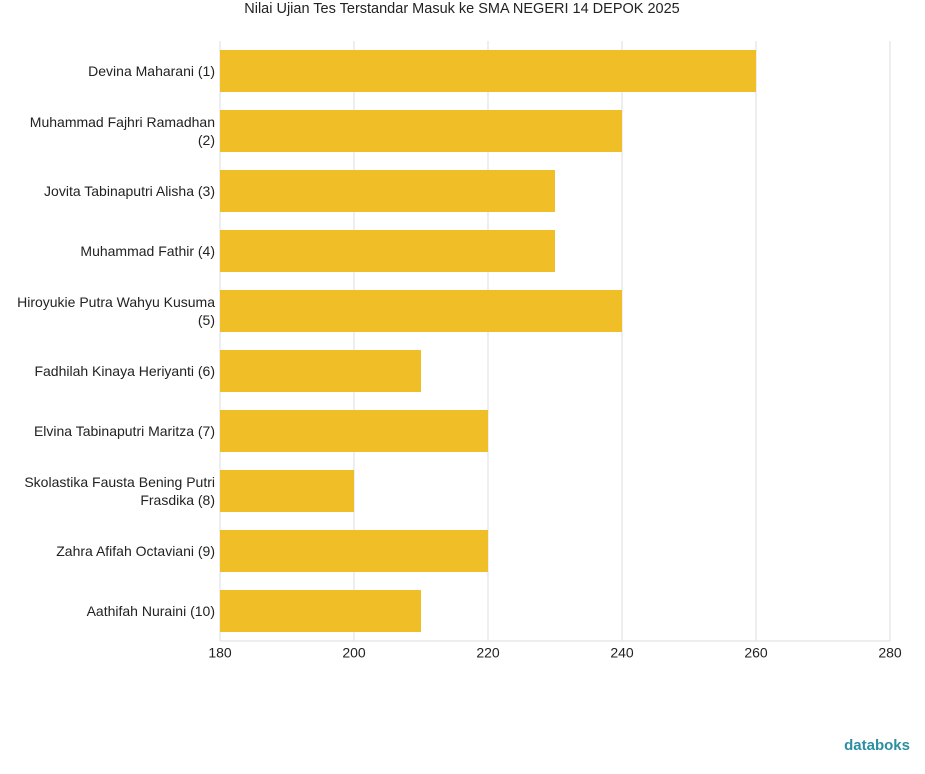 The image size is (925, 774). What do you see at coordinates (147, 251) in the screenshot?
I see `y-tick-label: Muhammad Fathir (4)` at bounding box center [147, 251].